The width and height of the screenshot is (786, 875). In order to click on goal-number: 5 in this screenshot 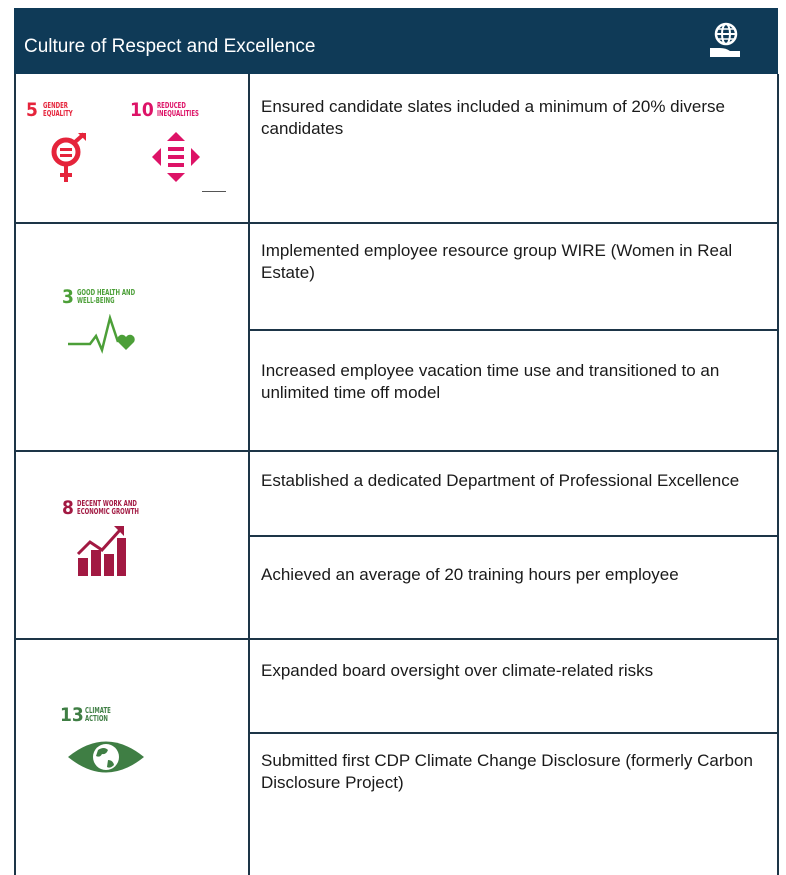, I will do `click(32, 110)`.